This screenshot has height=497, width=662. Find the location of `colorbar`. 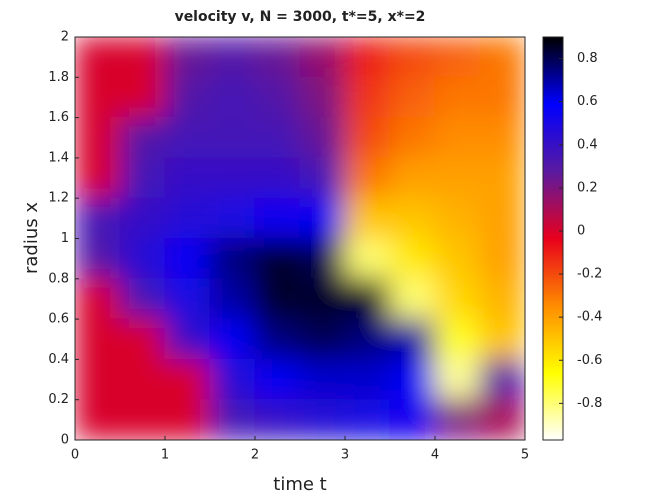

colorbar is located at coordinates (553, 238).